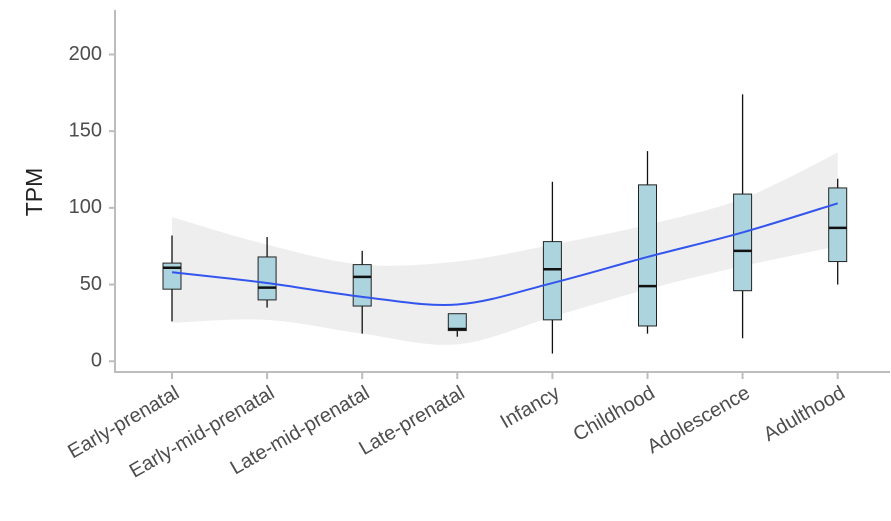  Describe the element at coordinates (530, 407) in the screenshot. I see `x-tick-label: Infancy` at that location.